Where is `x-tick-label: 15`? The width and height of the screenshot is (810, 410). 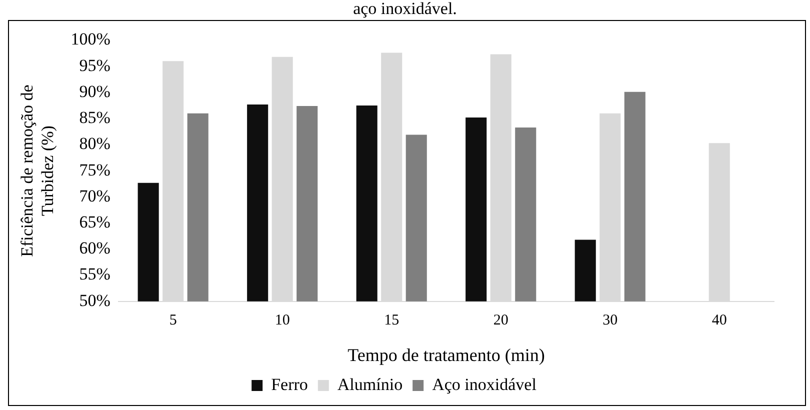
x-tick-label: 15 is located at coordinates (392, 320).